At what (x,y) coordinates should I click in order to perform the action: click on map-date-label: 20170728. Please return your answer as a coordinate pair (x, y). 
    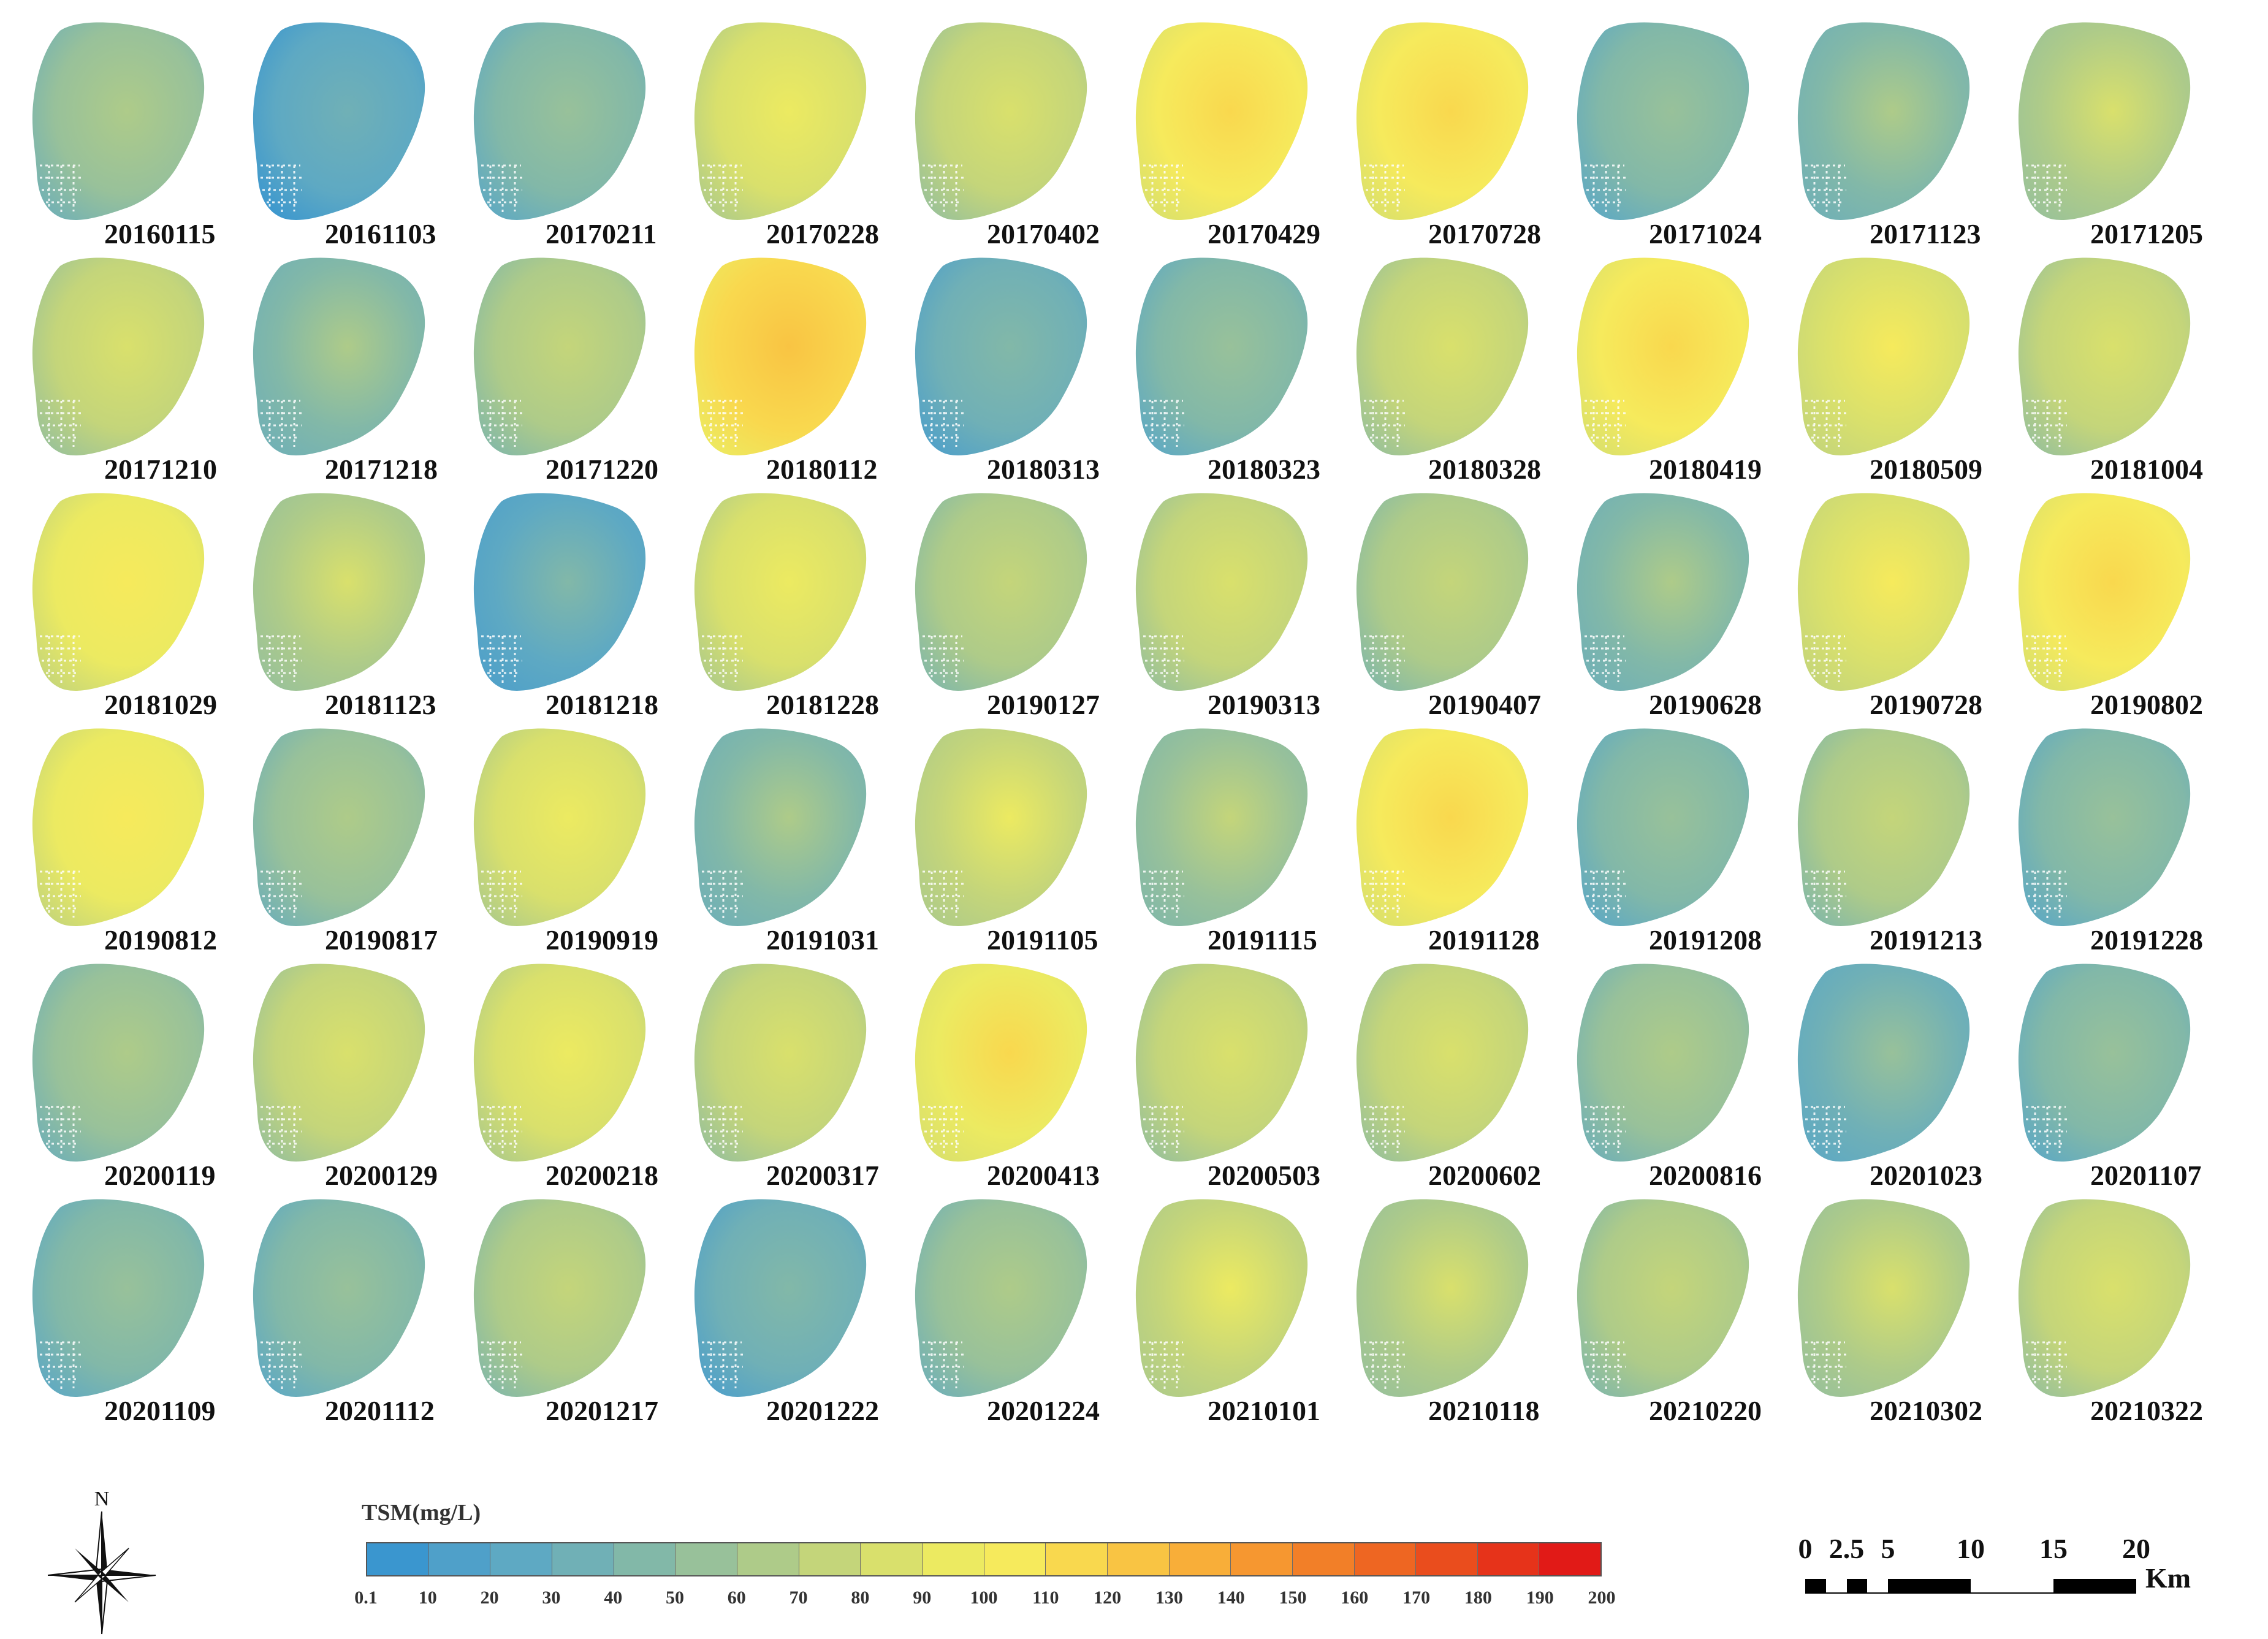
    Looking at the image, I should click on (1484, 233).